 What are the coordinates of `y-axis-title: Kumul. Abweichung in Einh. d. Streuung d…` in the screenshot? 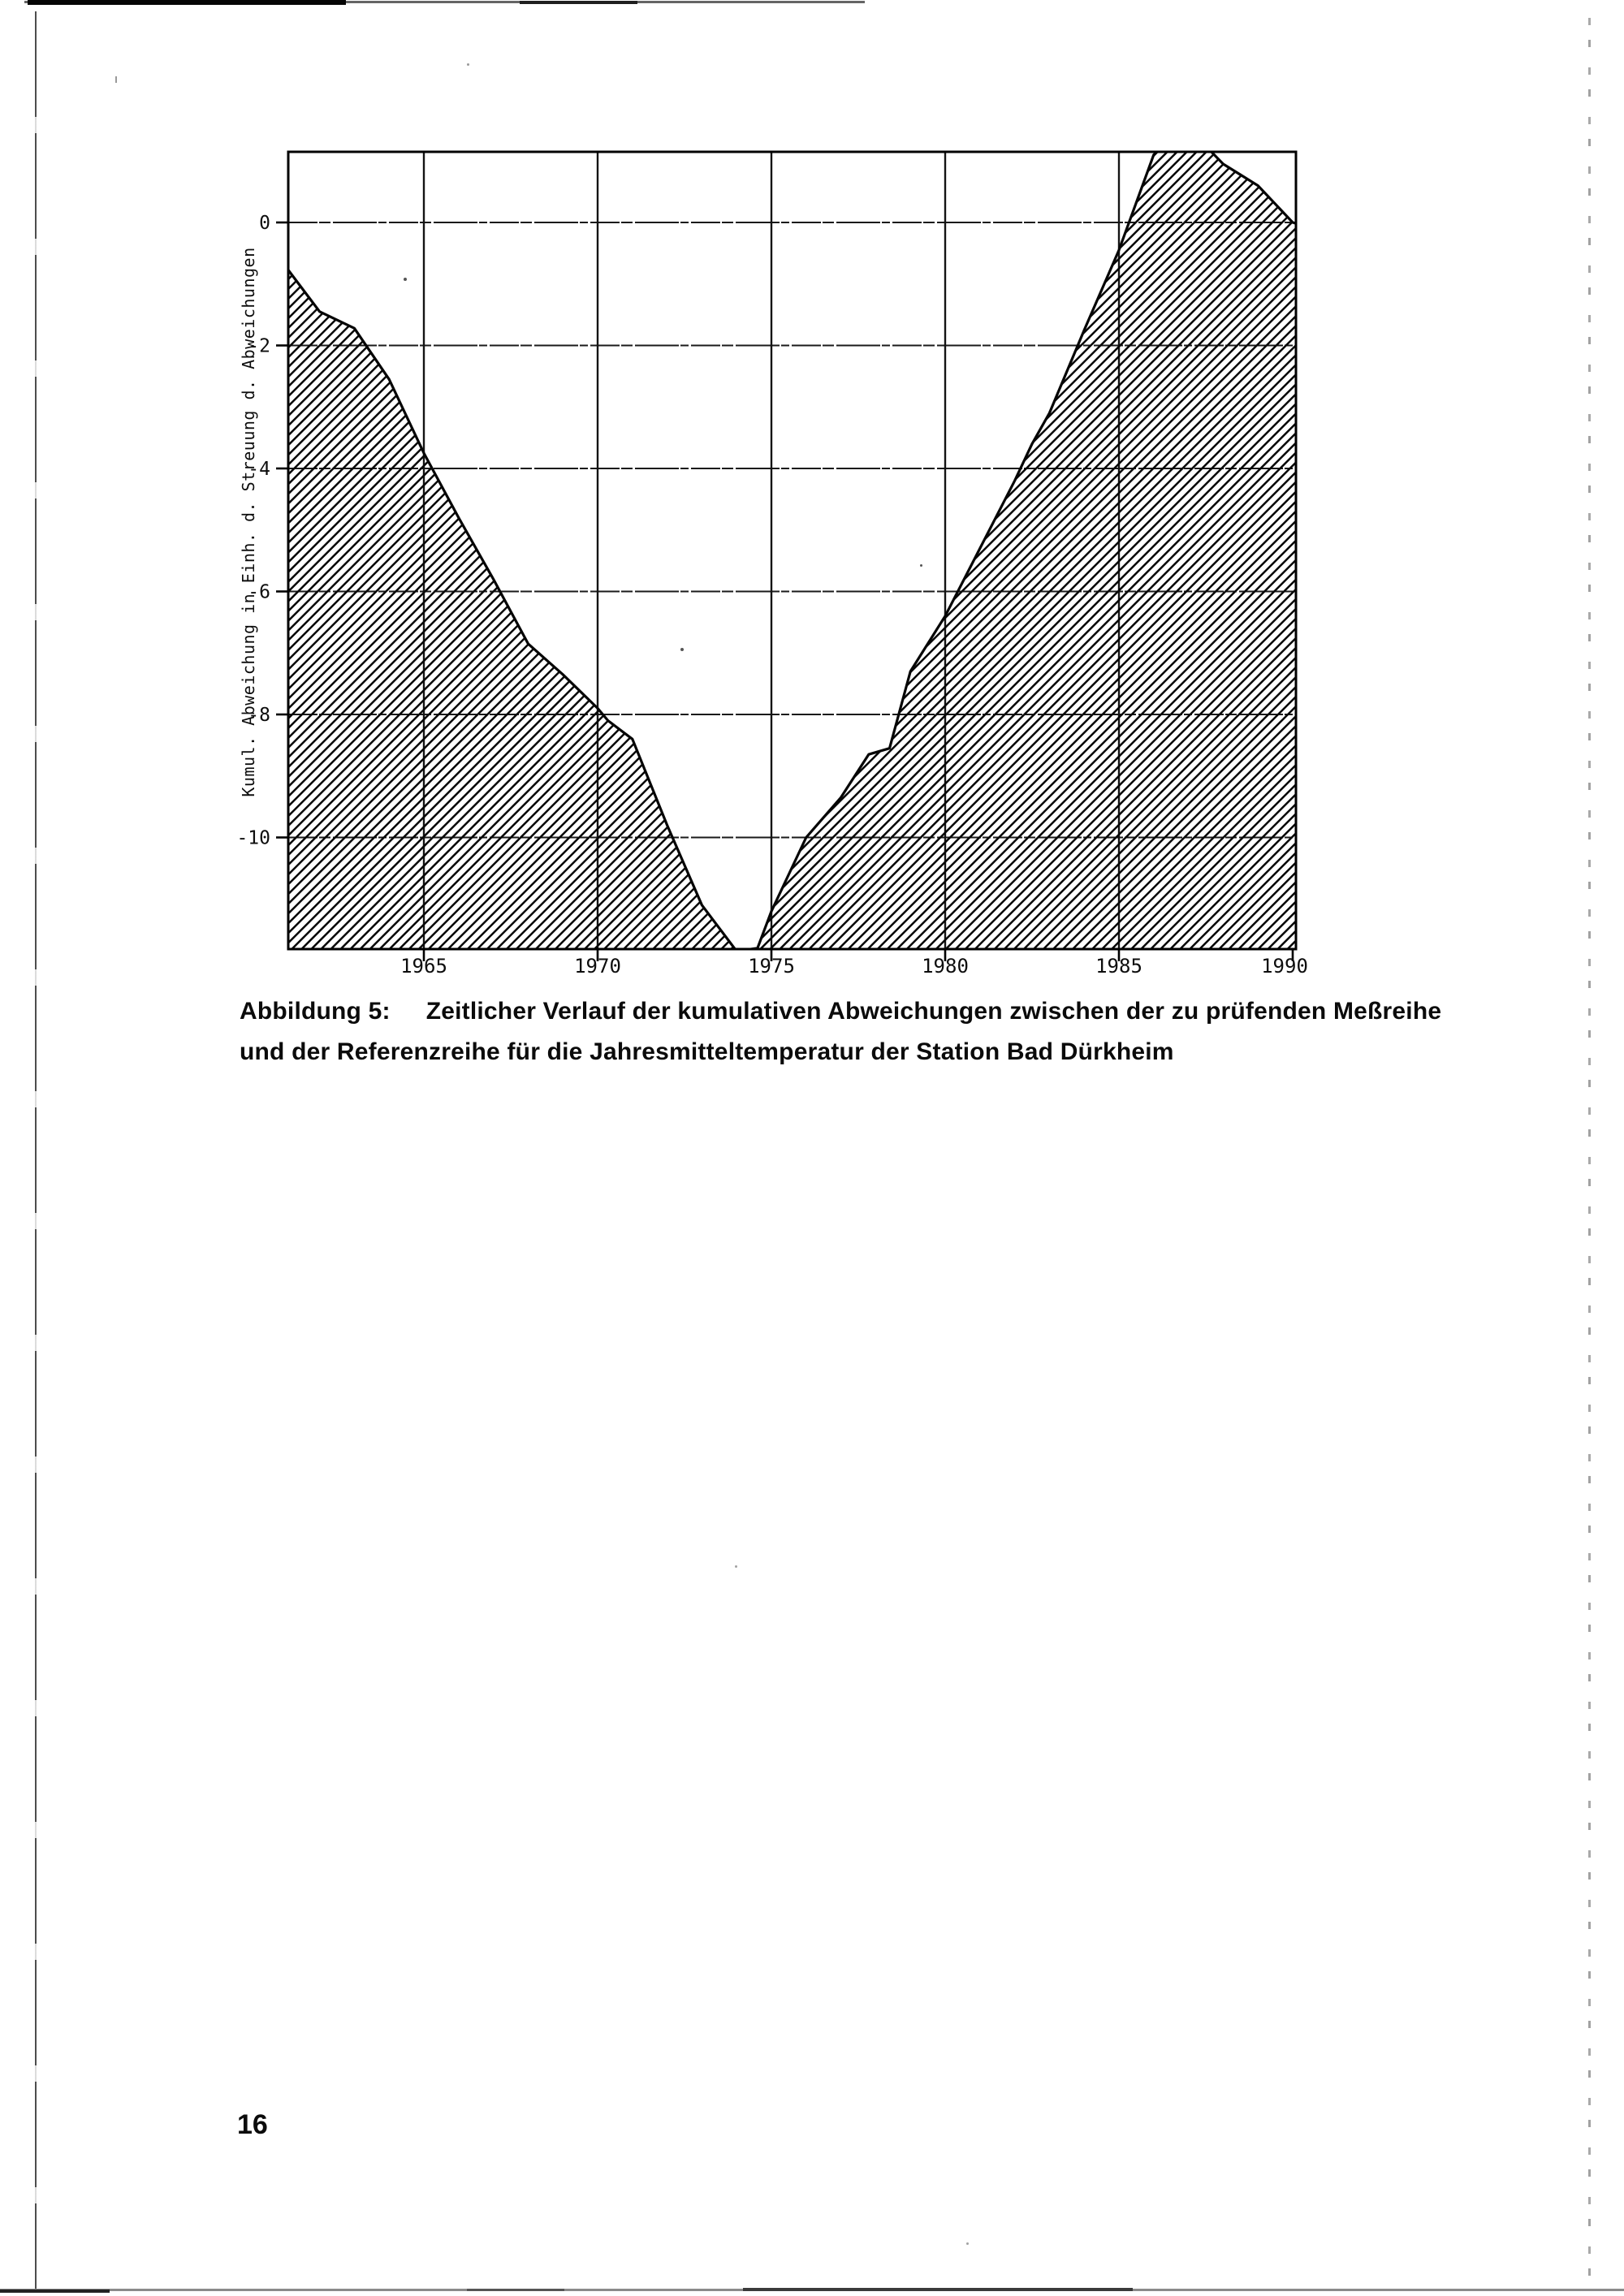 It's located at (249, 522).